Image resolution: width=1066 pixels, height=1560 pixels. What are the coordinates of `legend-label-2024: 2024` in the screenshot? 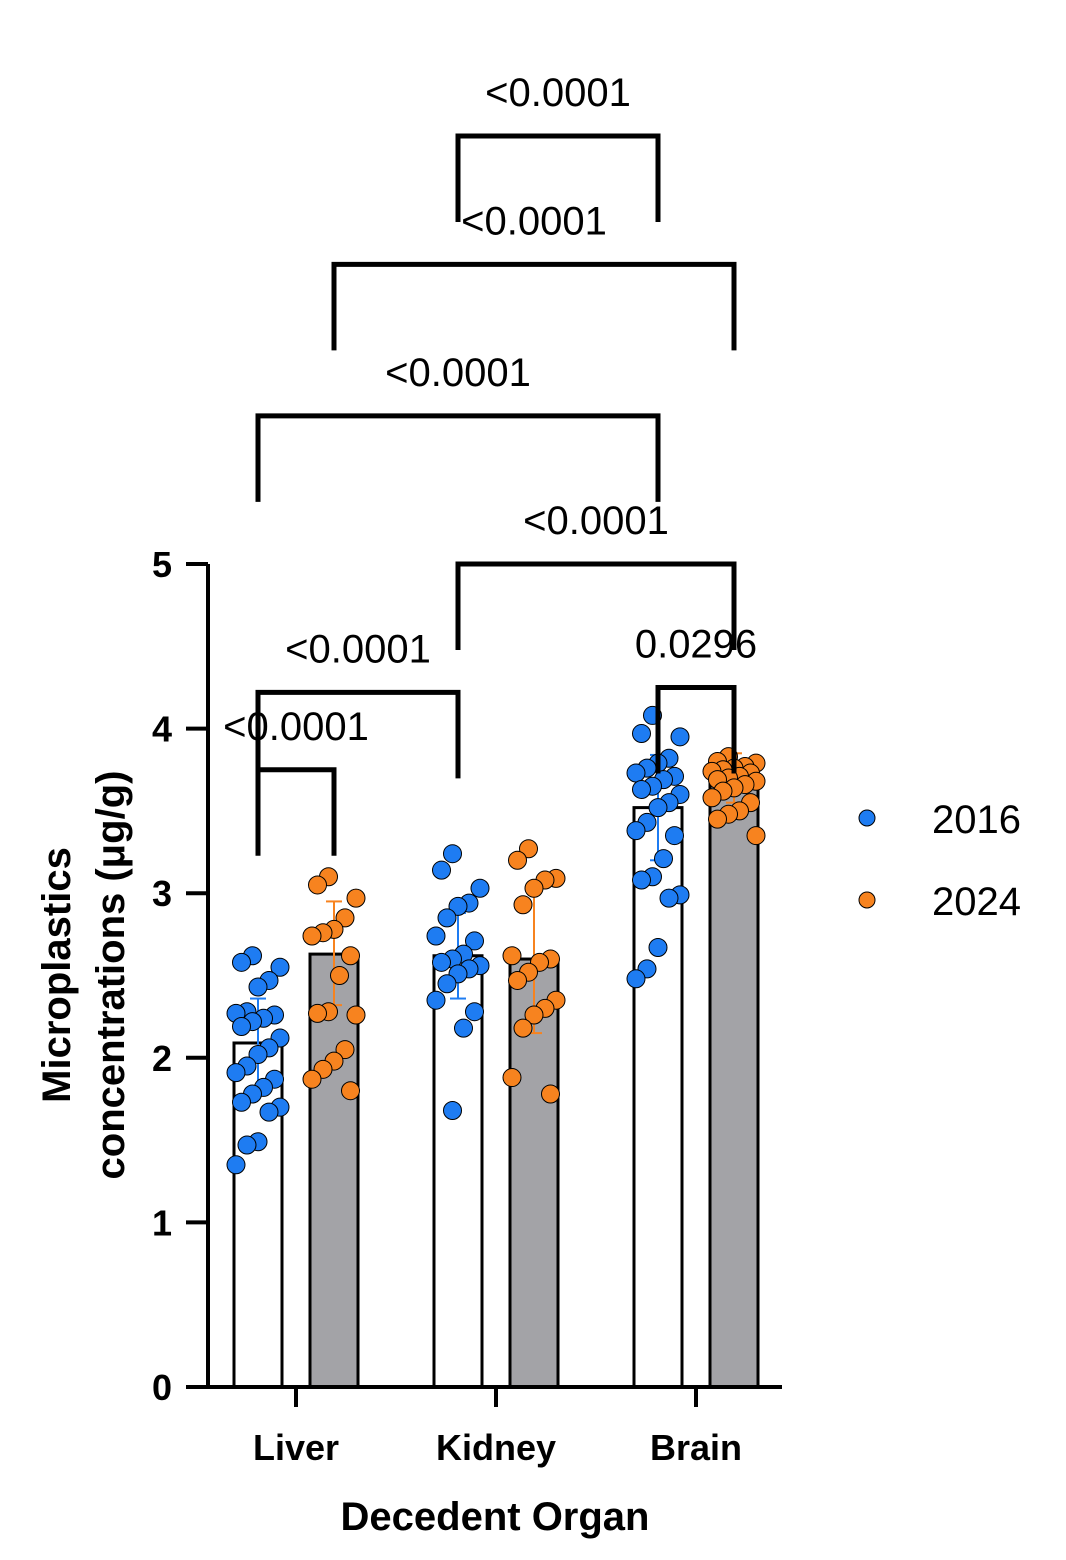 It's located at (976, 902).